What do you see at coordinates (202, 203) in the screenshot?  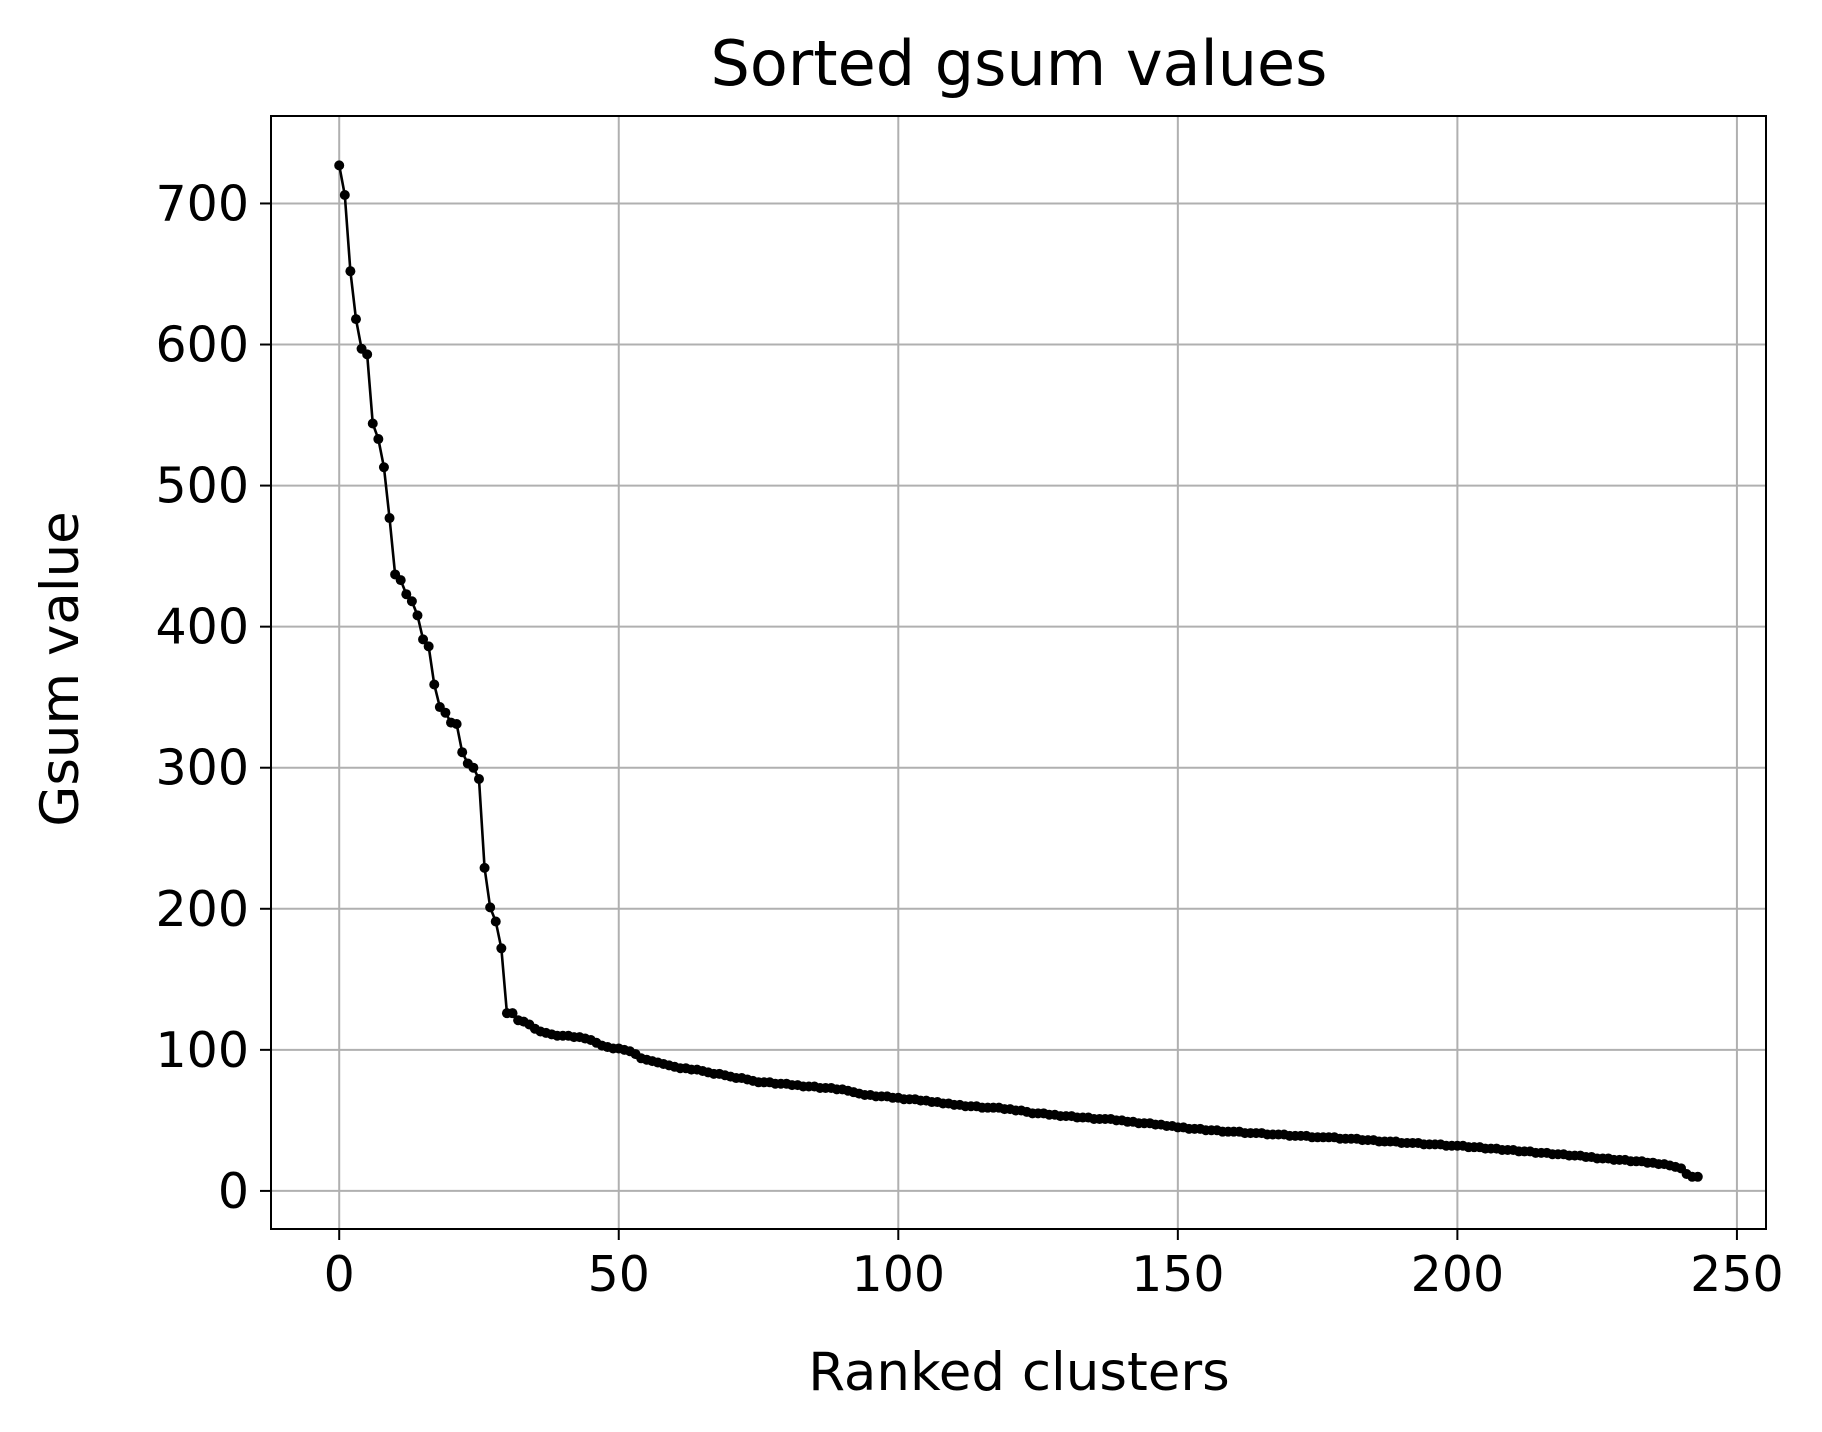 I see `y-tick-label: 700` at bounding box center [202, 203].